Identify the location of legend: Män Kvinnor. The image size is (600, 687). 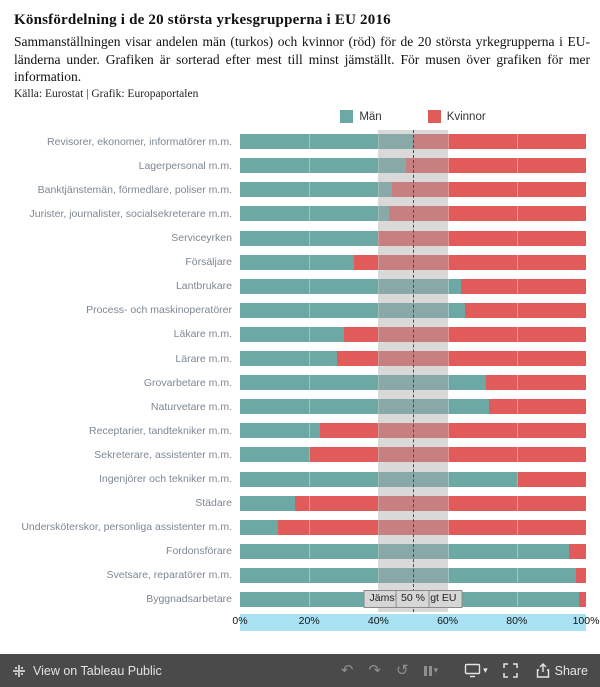
(413, 117).